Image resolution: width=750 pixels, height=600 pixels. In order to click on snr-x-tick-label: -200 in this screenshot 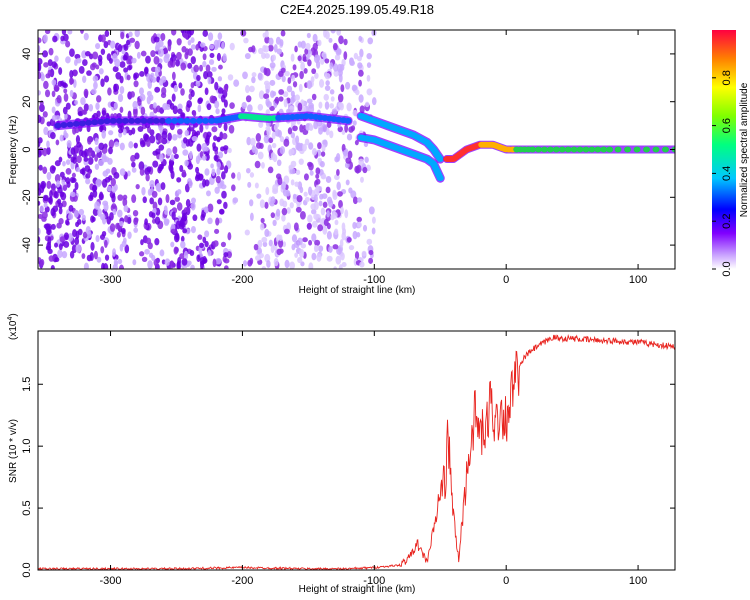, I will do `click(242, 581)`.